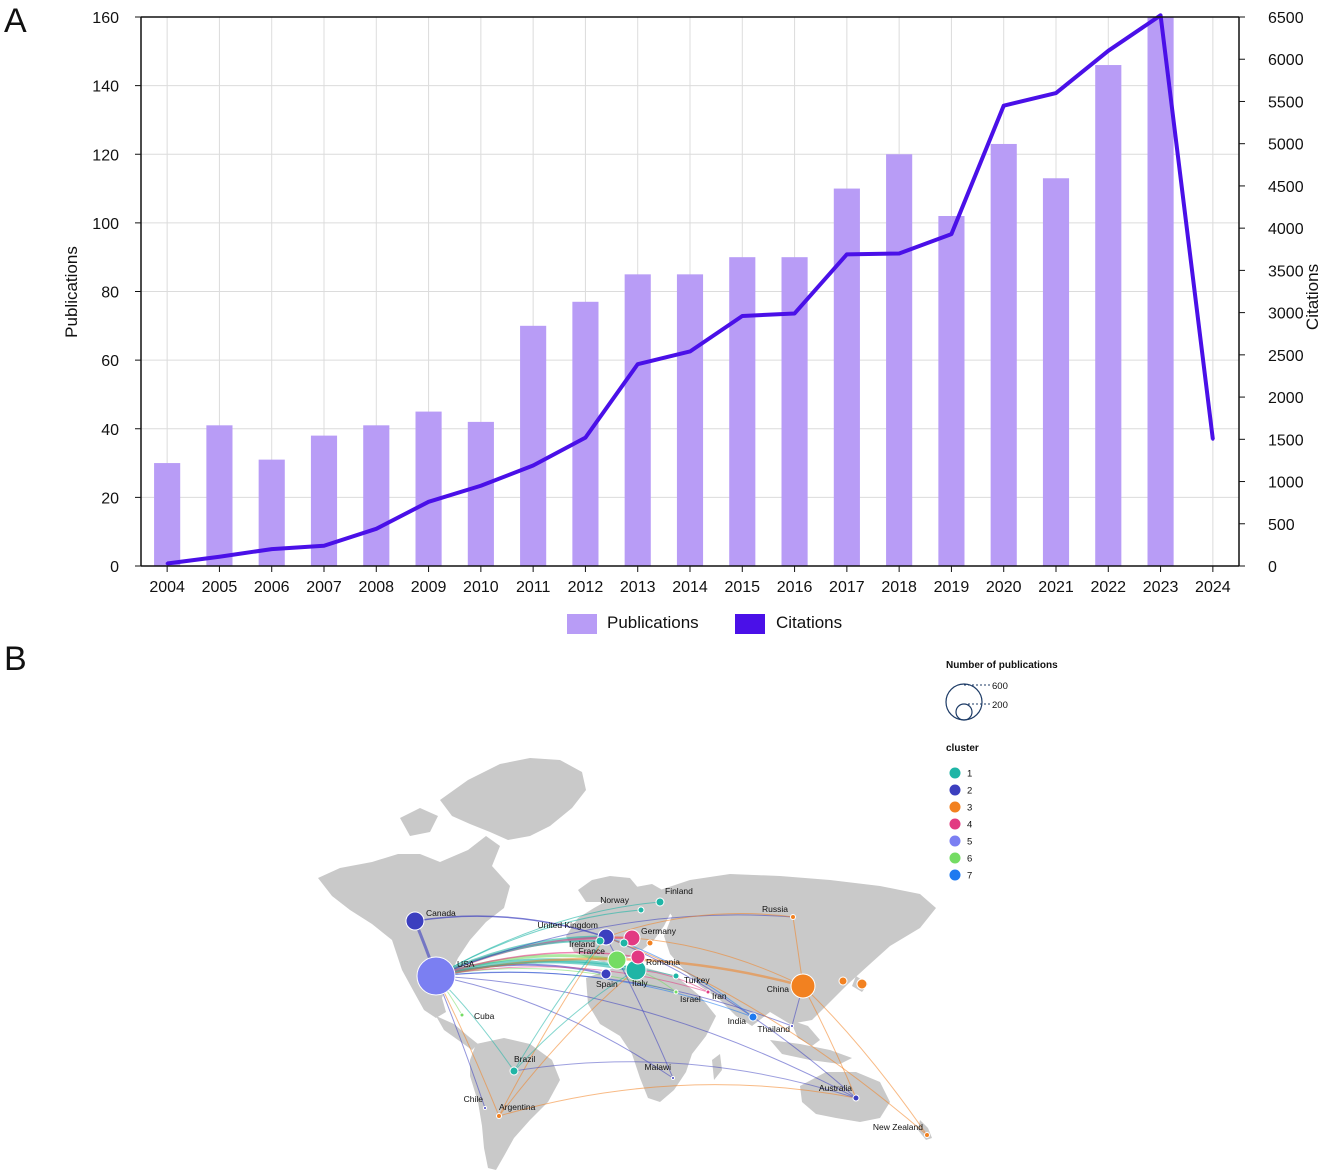 This screenshot has height=1176, width=1325. I want to click on legend-swatch-publications, so click(582, 624).